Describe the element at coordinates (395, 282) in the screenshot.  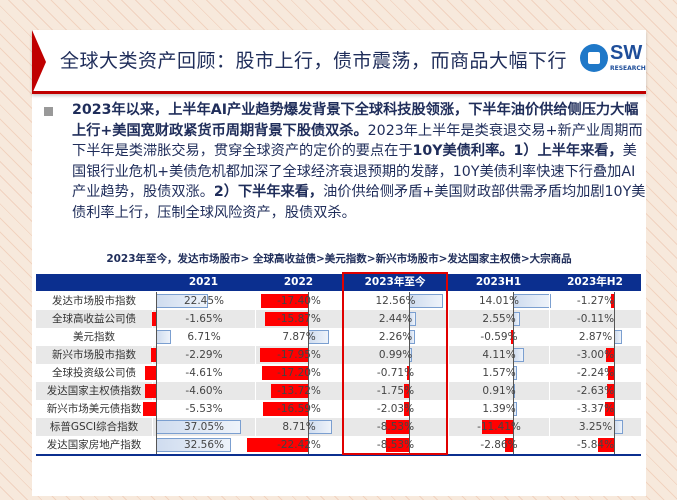
I see `header-3: 2023年至今` at that location.